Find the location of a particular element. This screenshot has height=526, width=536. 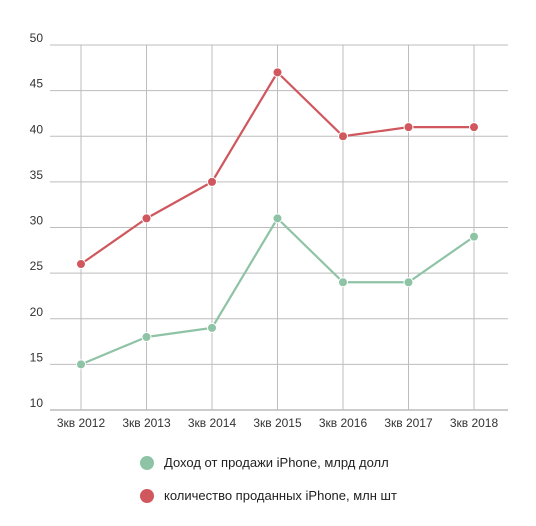

y-tick-label: 35 is located at coordinates (37, 175).